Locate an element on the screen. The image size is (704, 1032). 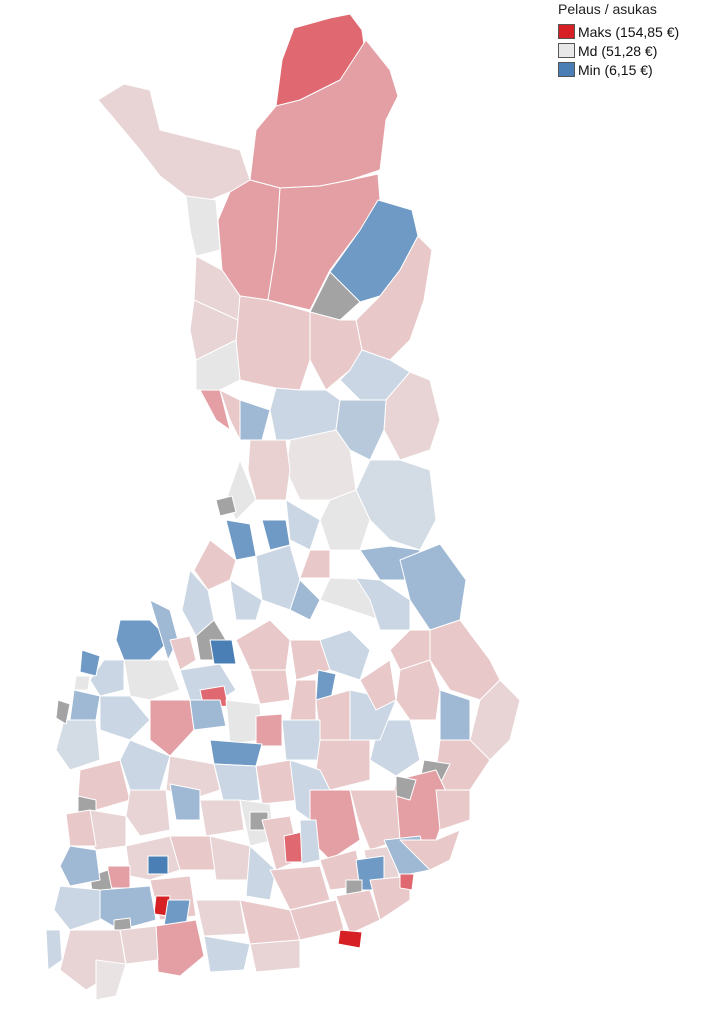
legend-label-min: Min (6,15 €) is located at coordinates (615, 69).